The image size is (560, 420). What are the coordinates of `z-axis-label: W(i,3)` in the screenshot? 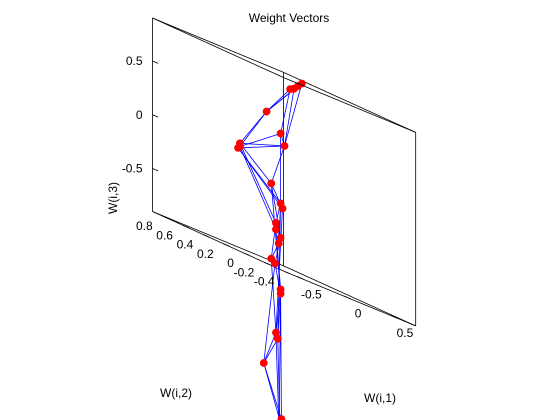 It's located at (113, 198).